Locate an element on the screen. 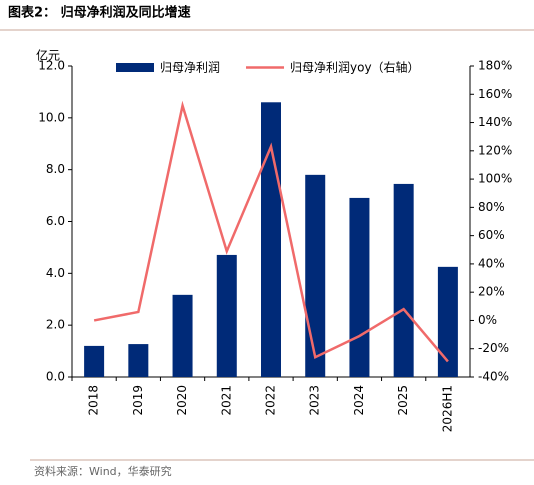 This screenshot has height=485, width=534. y-axis-label: 亿元 is located at coordinates (48, 55).